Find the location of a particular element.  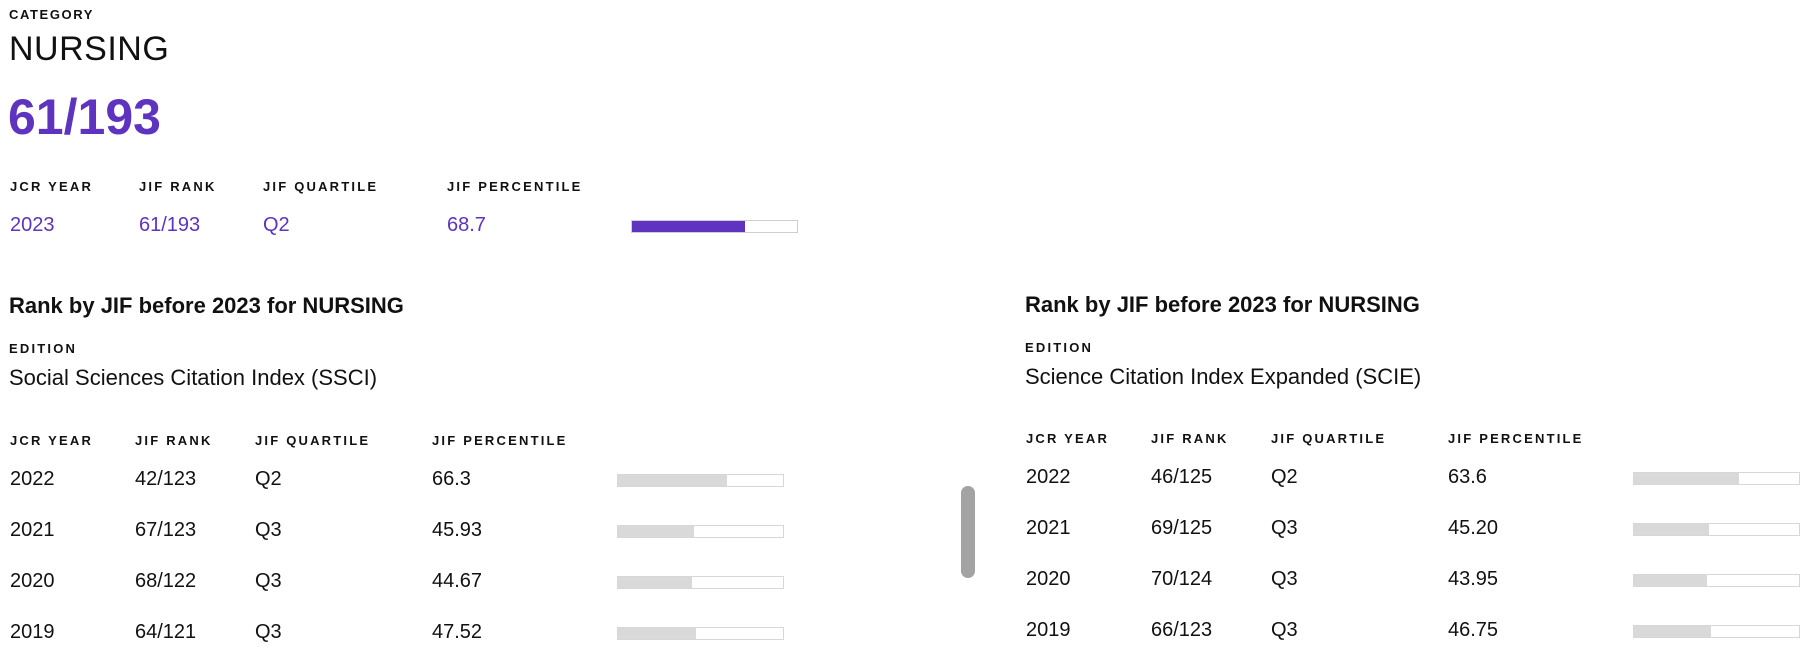

scie-header-jif-quartile: JIF QUARTILE is located at coordinates (1329, 438).